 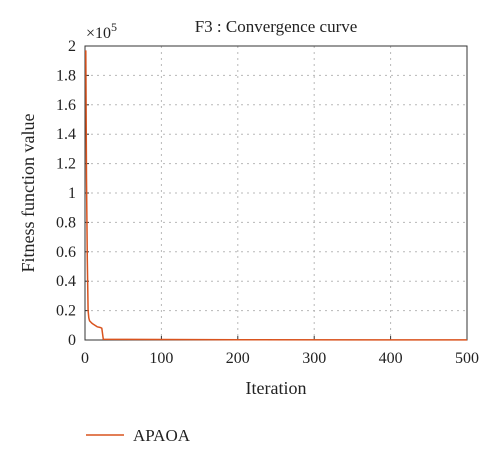 What do you see at coordinates (276, 26) in the screenshot?
I see `chart-title: F3 : Convergence curve` at bounding box center [276, 26].